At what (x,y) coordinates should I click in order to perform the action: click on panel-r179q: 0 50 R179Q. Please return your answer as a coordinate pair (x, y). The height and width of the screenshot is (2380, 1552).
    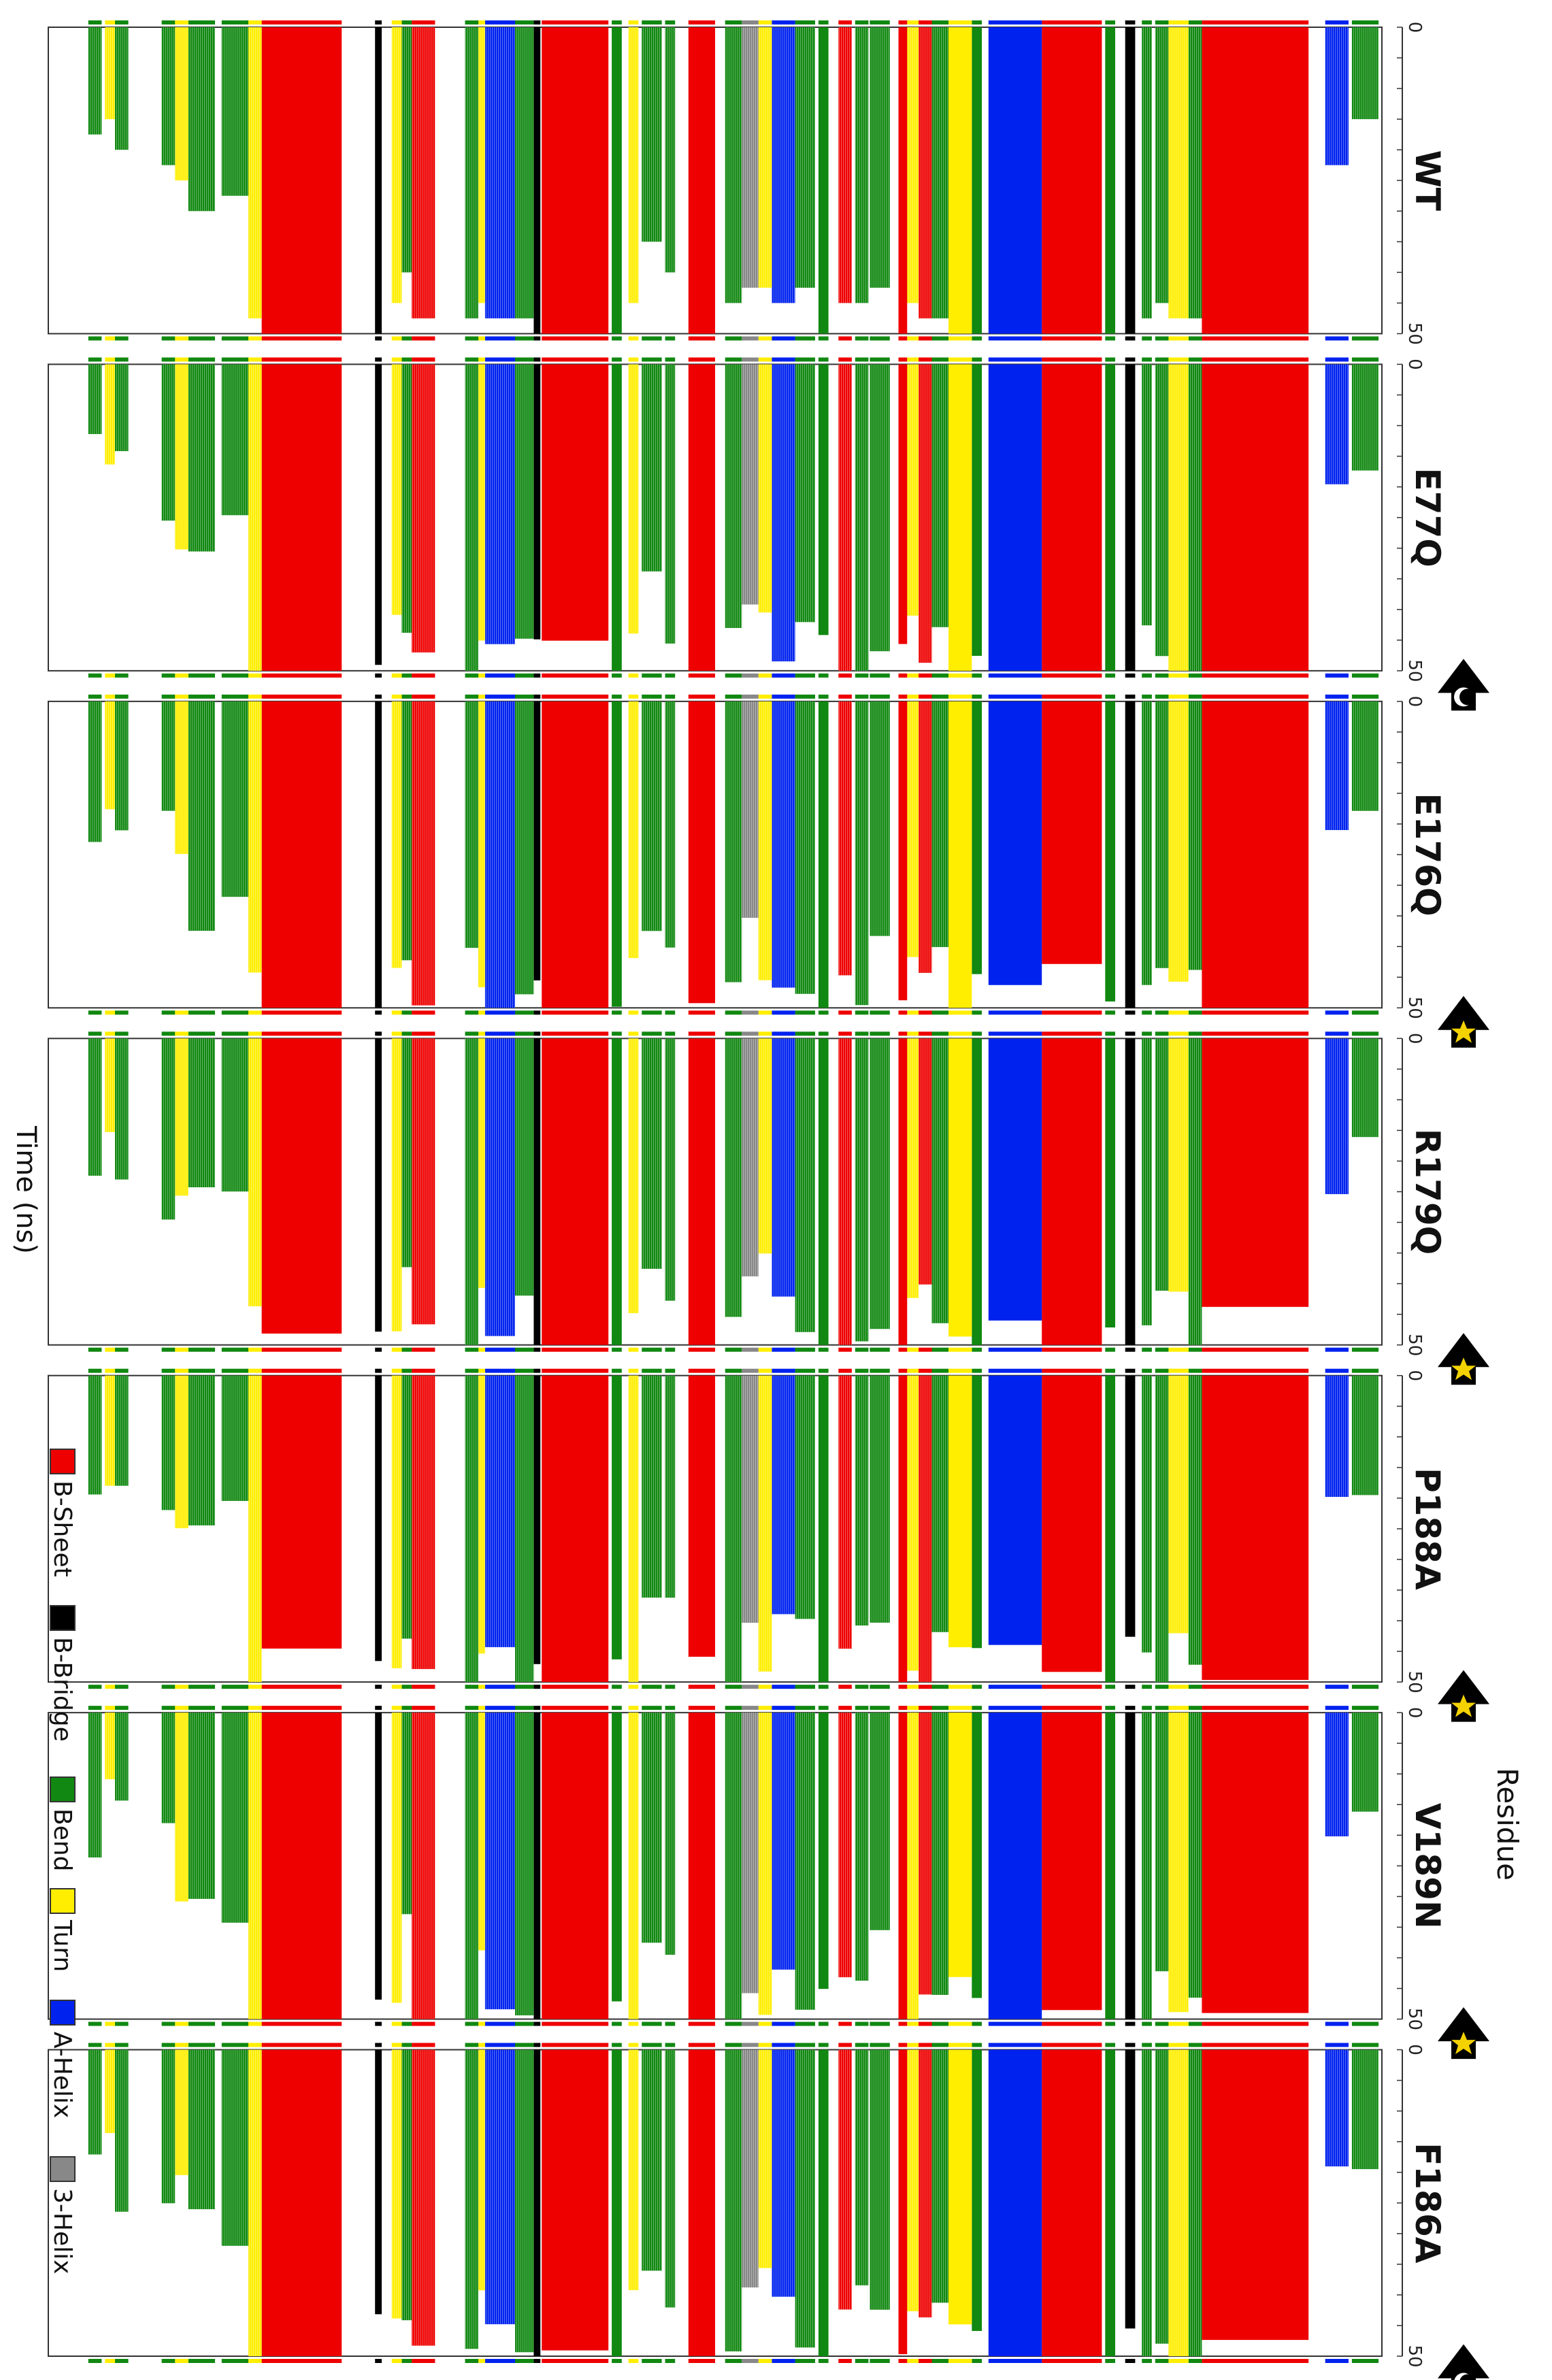
    Looking at the image, I should click on (769, 1208).